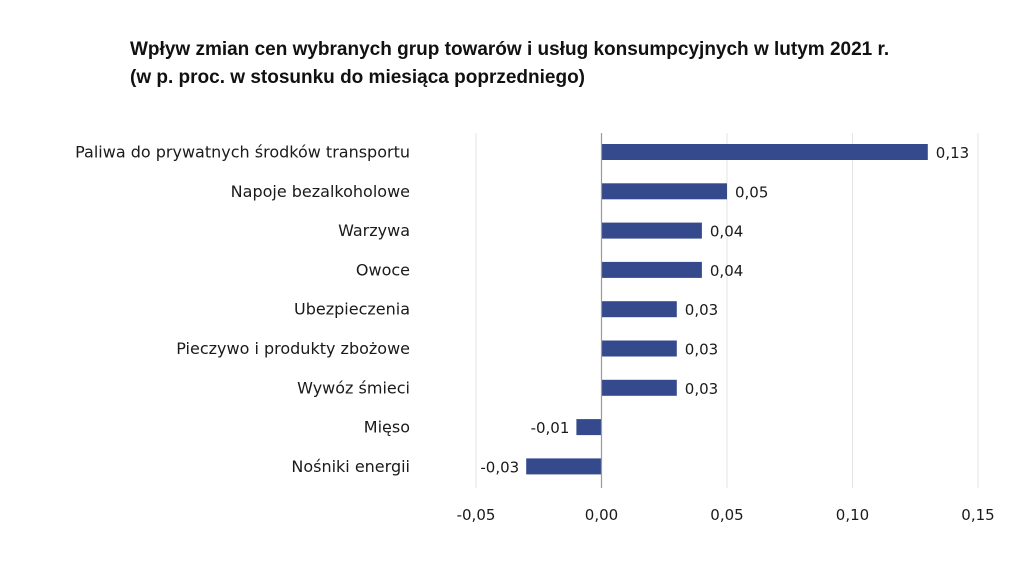  I want to click on x-tick-label: 0,10, so click(852, 515).